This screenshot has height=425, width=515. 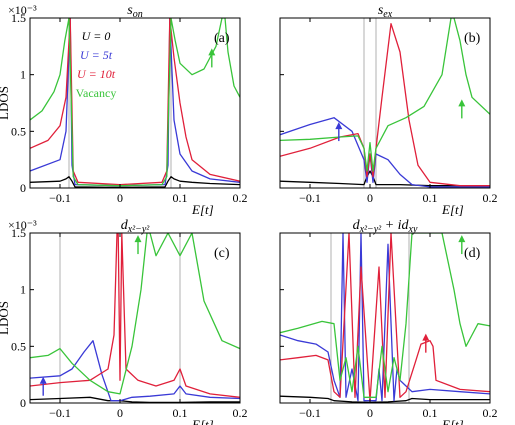 What do you see at coordinates (96, 93) in the screenshot?
I see `legend-entry: Vacancy` at bounding box center [96, 93].